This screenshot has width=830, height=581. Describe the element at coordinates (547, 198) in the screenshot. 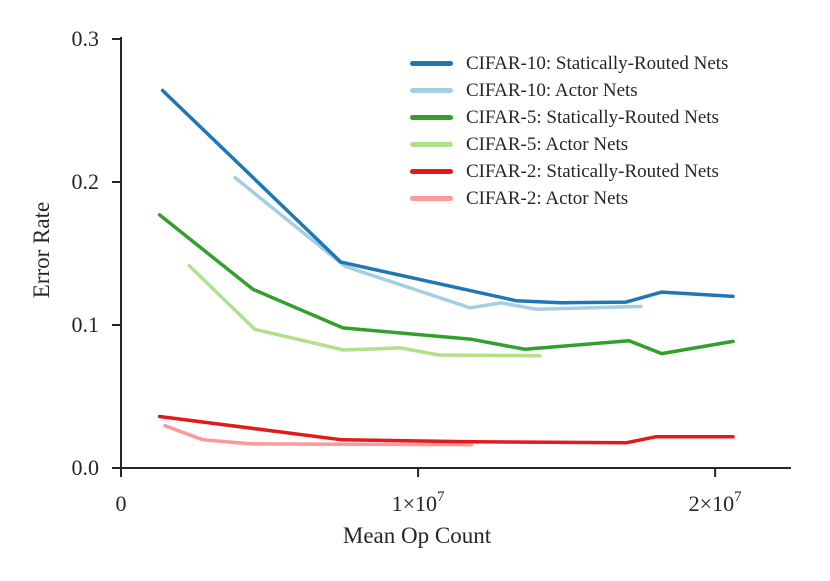

I see `legend-label: CIFAR-2: Actor Nets` at that location.